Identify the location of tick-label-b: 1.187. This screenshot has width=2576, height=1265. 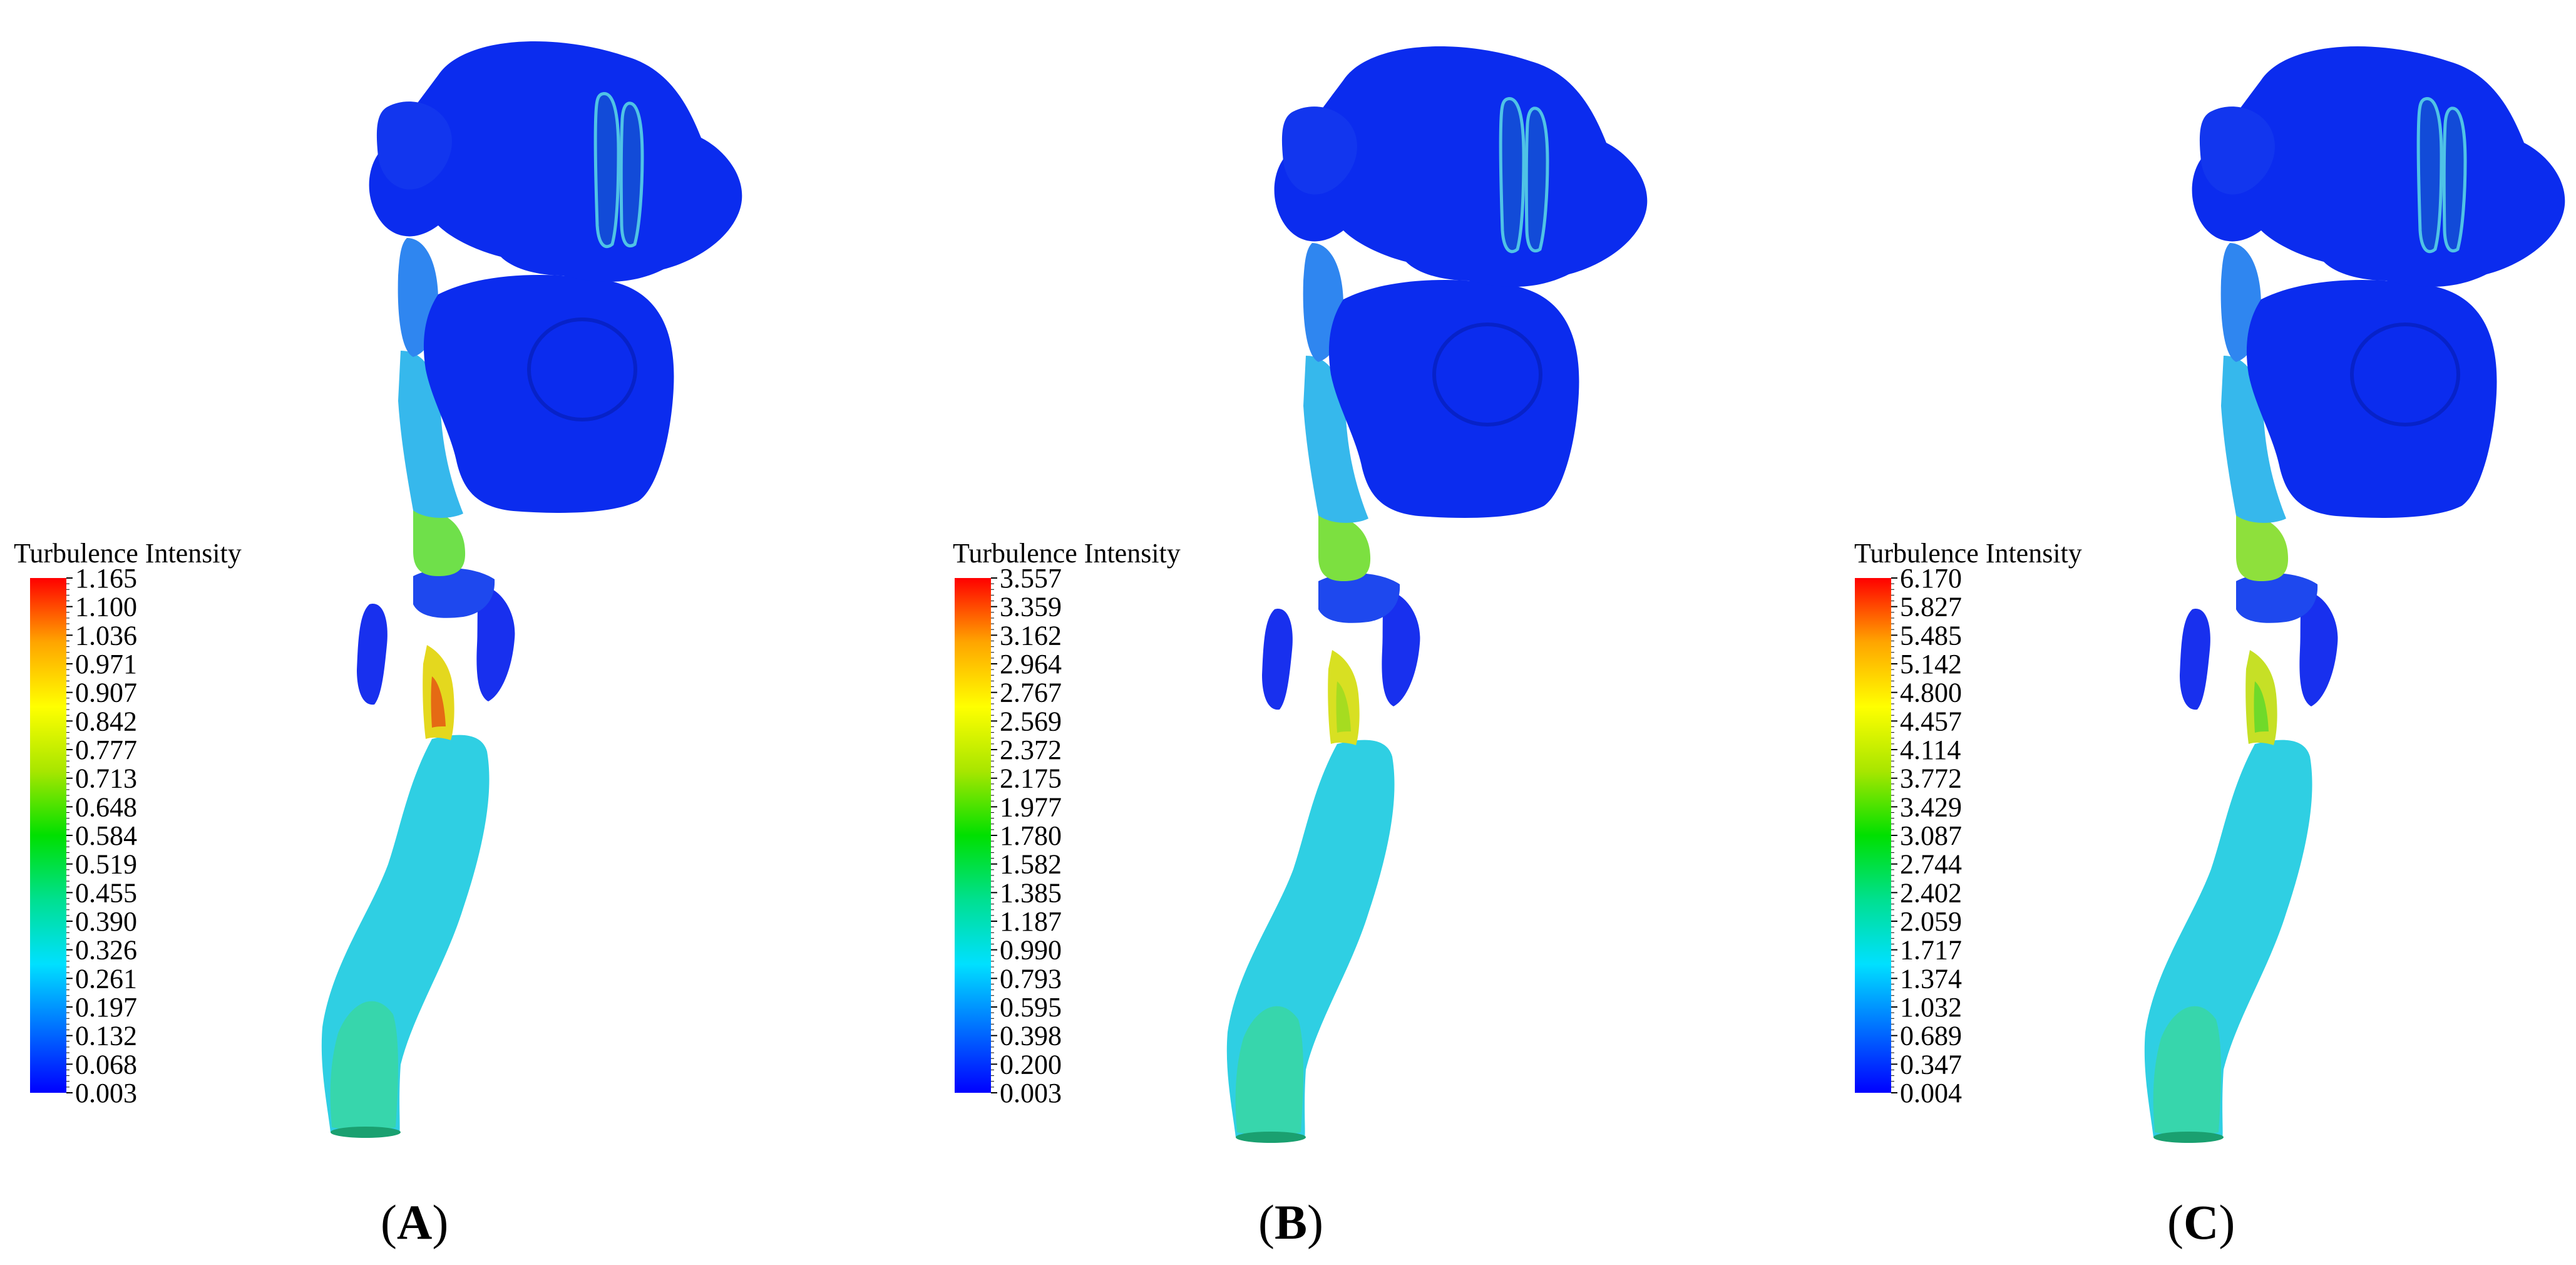
(1031, 922).